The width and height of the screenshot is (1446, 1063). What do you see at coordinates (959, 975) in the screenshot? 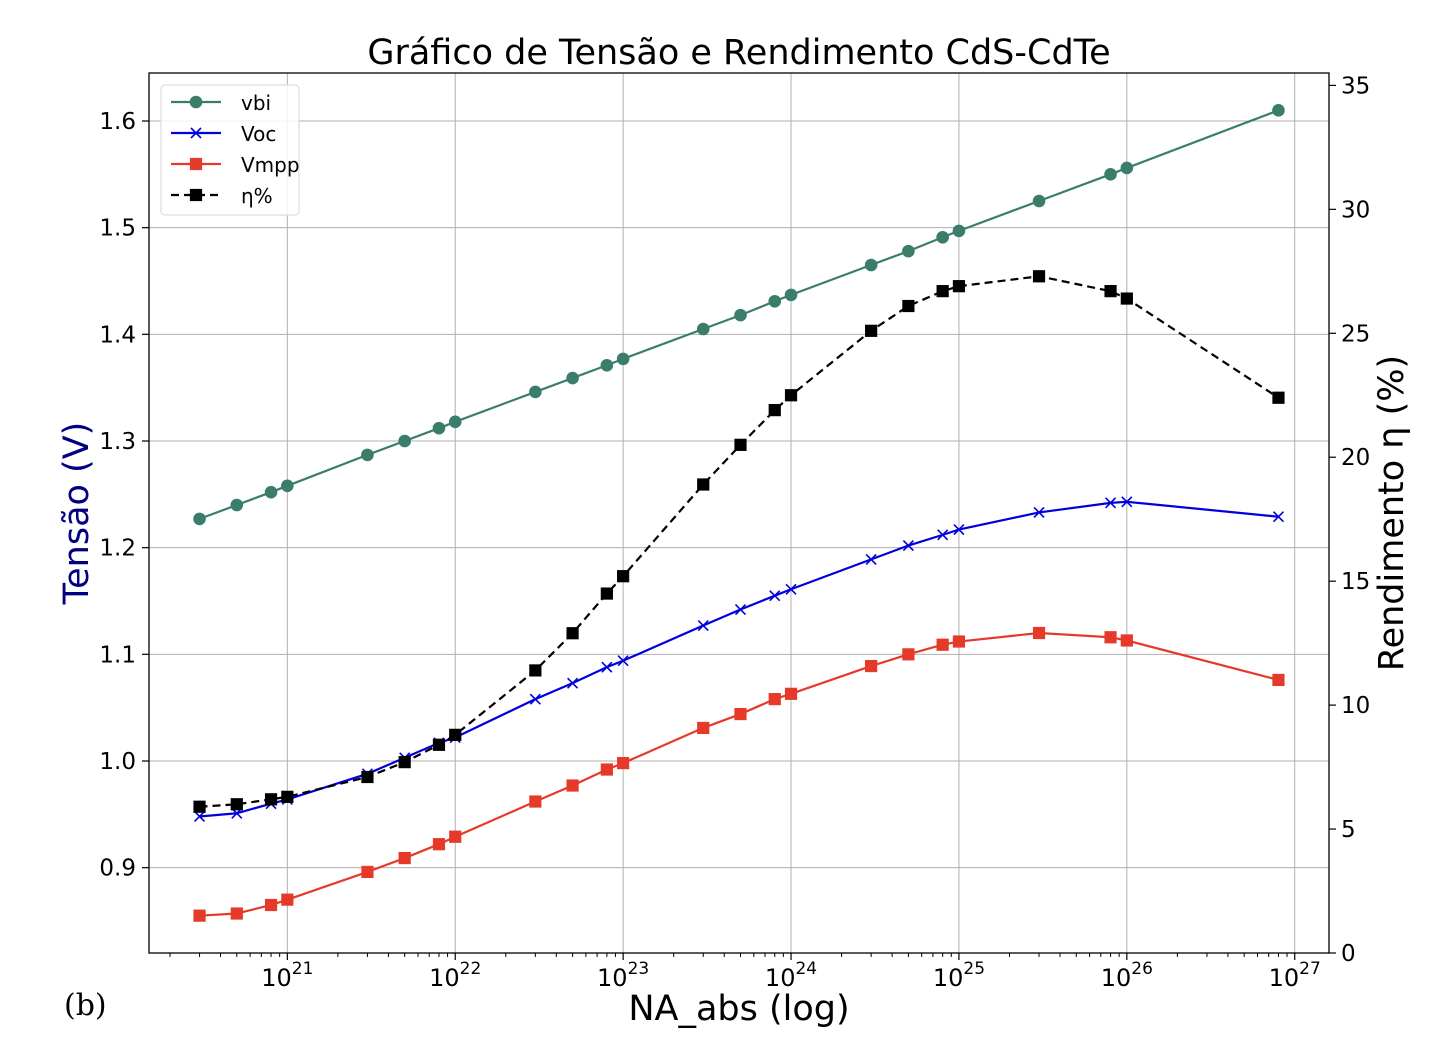
I see `x-tick-label: 1025` at bounding box center [959, 975].